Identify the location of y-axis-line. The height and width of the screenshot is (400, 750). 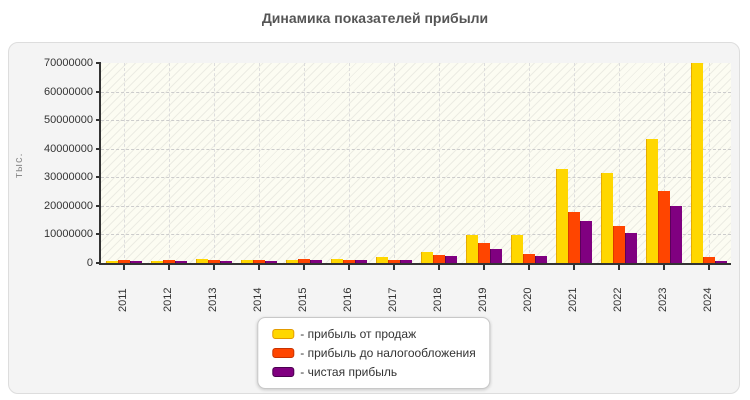
(100, 164).